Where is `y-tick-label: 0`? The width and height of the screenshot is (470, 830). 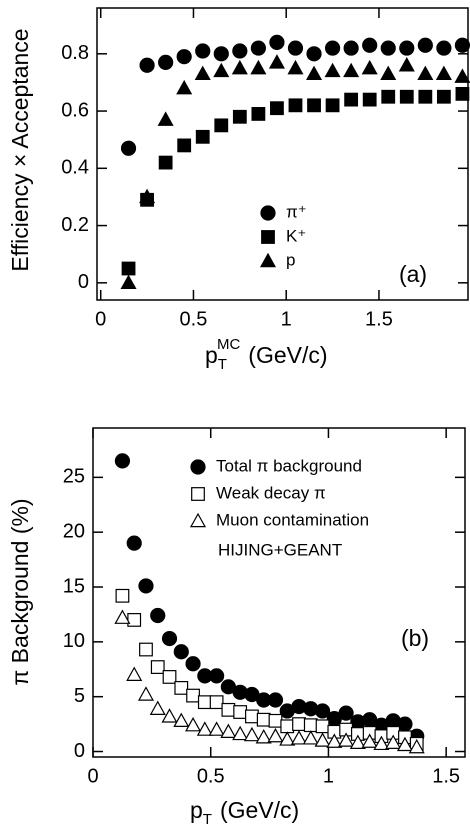
y-tick-label: 0 is located at coordinates (83, 282).